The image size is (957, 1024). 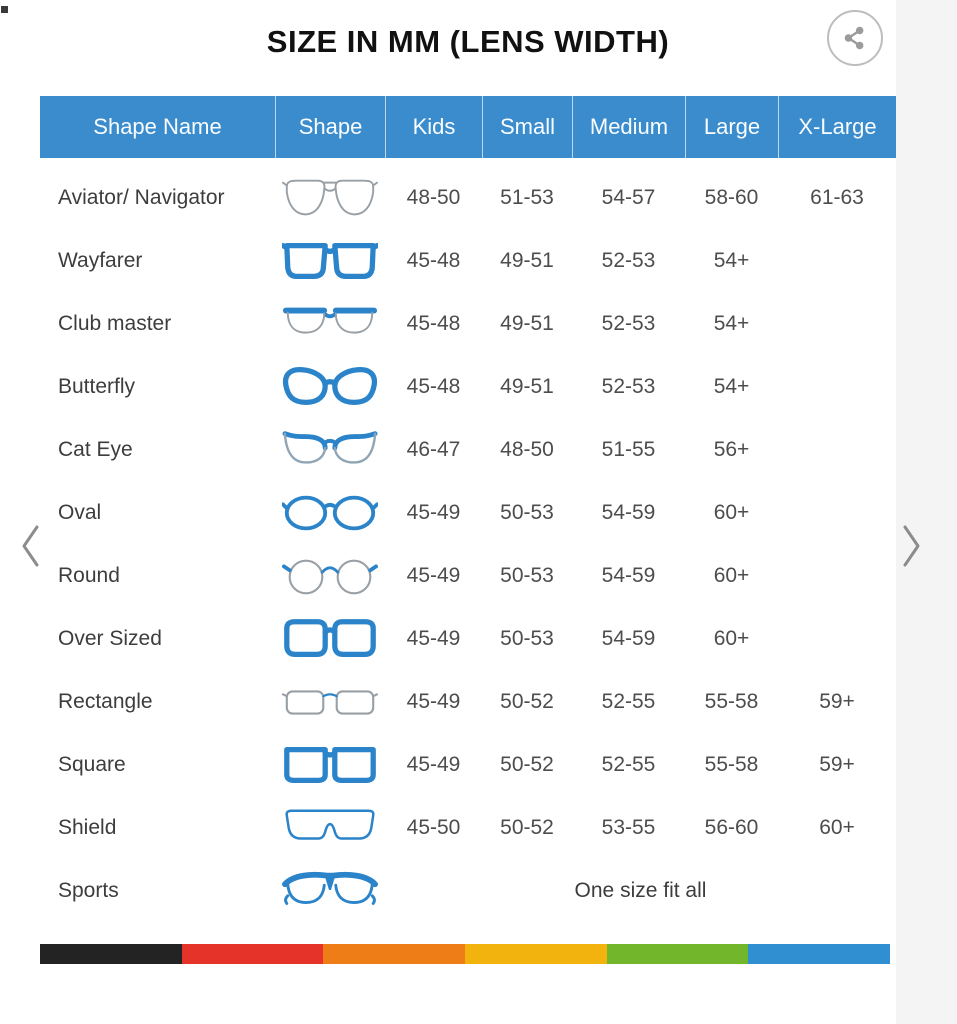 I want to click on table-row: Over Sized 45-49 50-53 54-59 60+, so click(x=468, y=638).